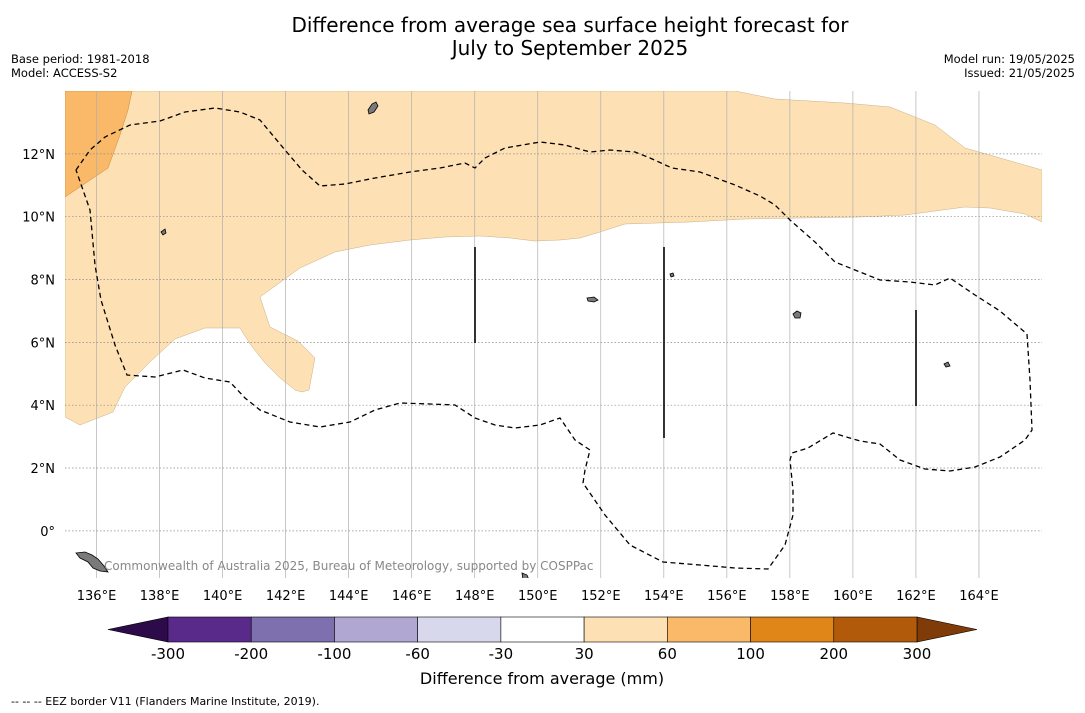 The width and height of the screenshot is (1085, 713). Describe the element at coordinates (64, 73) in the screenshot. I see `model-name: Model: ACCESS-S2` at that location.